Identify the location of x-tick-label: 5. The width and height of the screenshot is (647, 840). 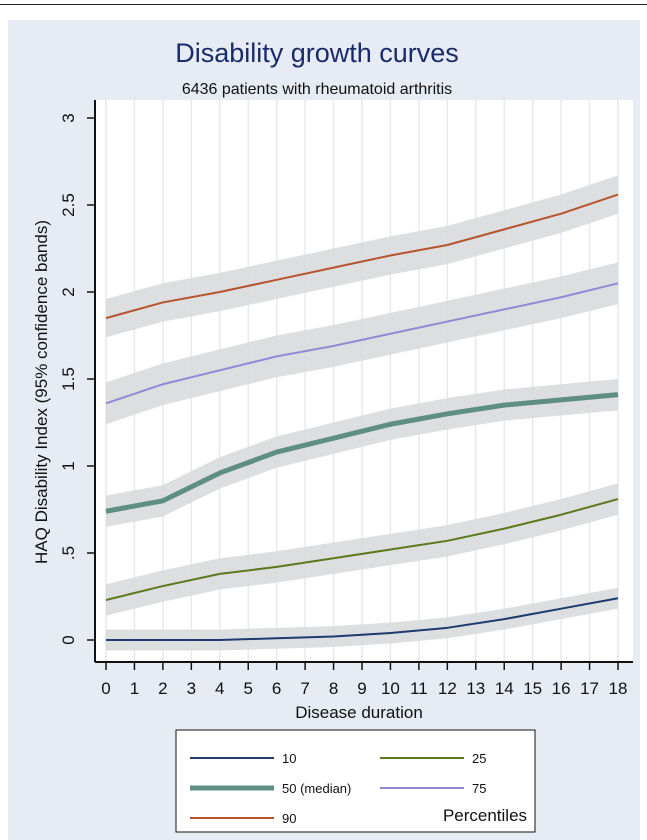
(247, 688).